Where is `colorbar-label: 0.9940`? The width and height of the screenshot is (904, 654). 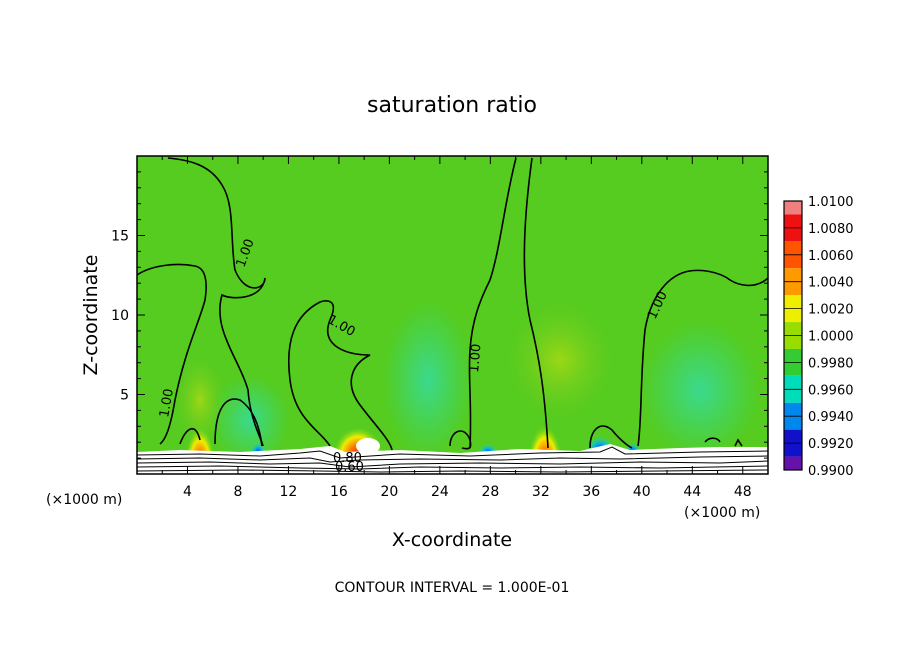 colorbar-label: 0.9940 is located at coordinates (831, 417).